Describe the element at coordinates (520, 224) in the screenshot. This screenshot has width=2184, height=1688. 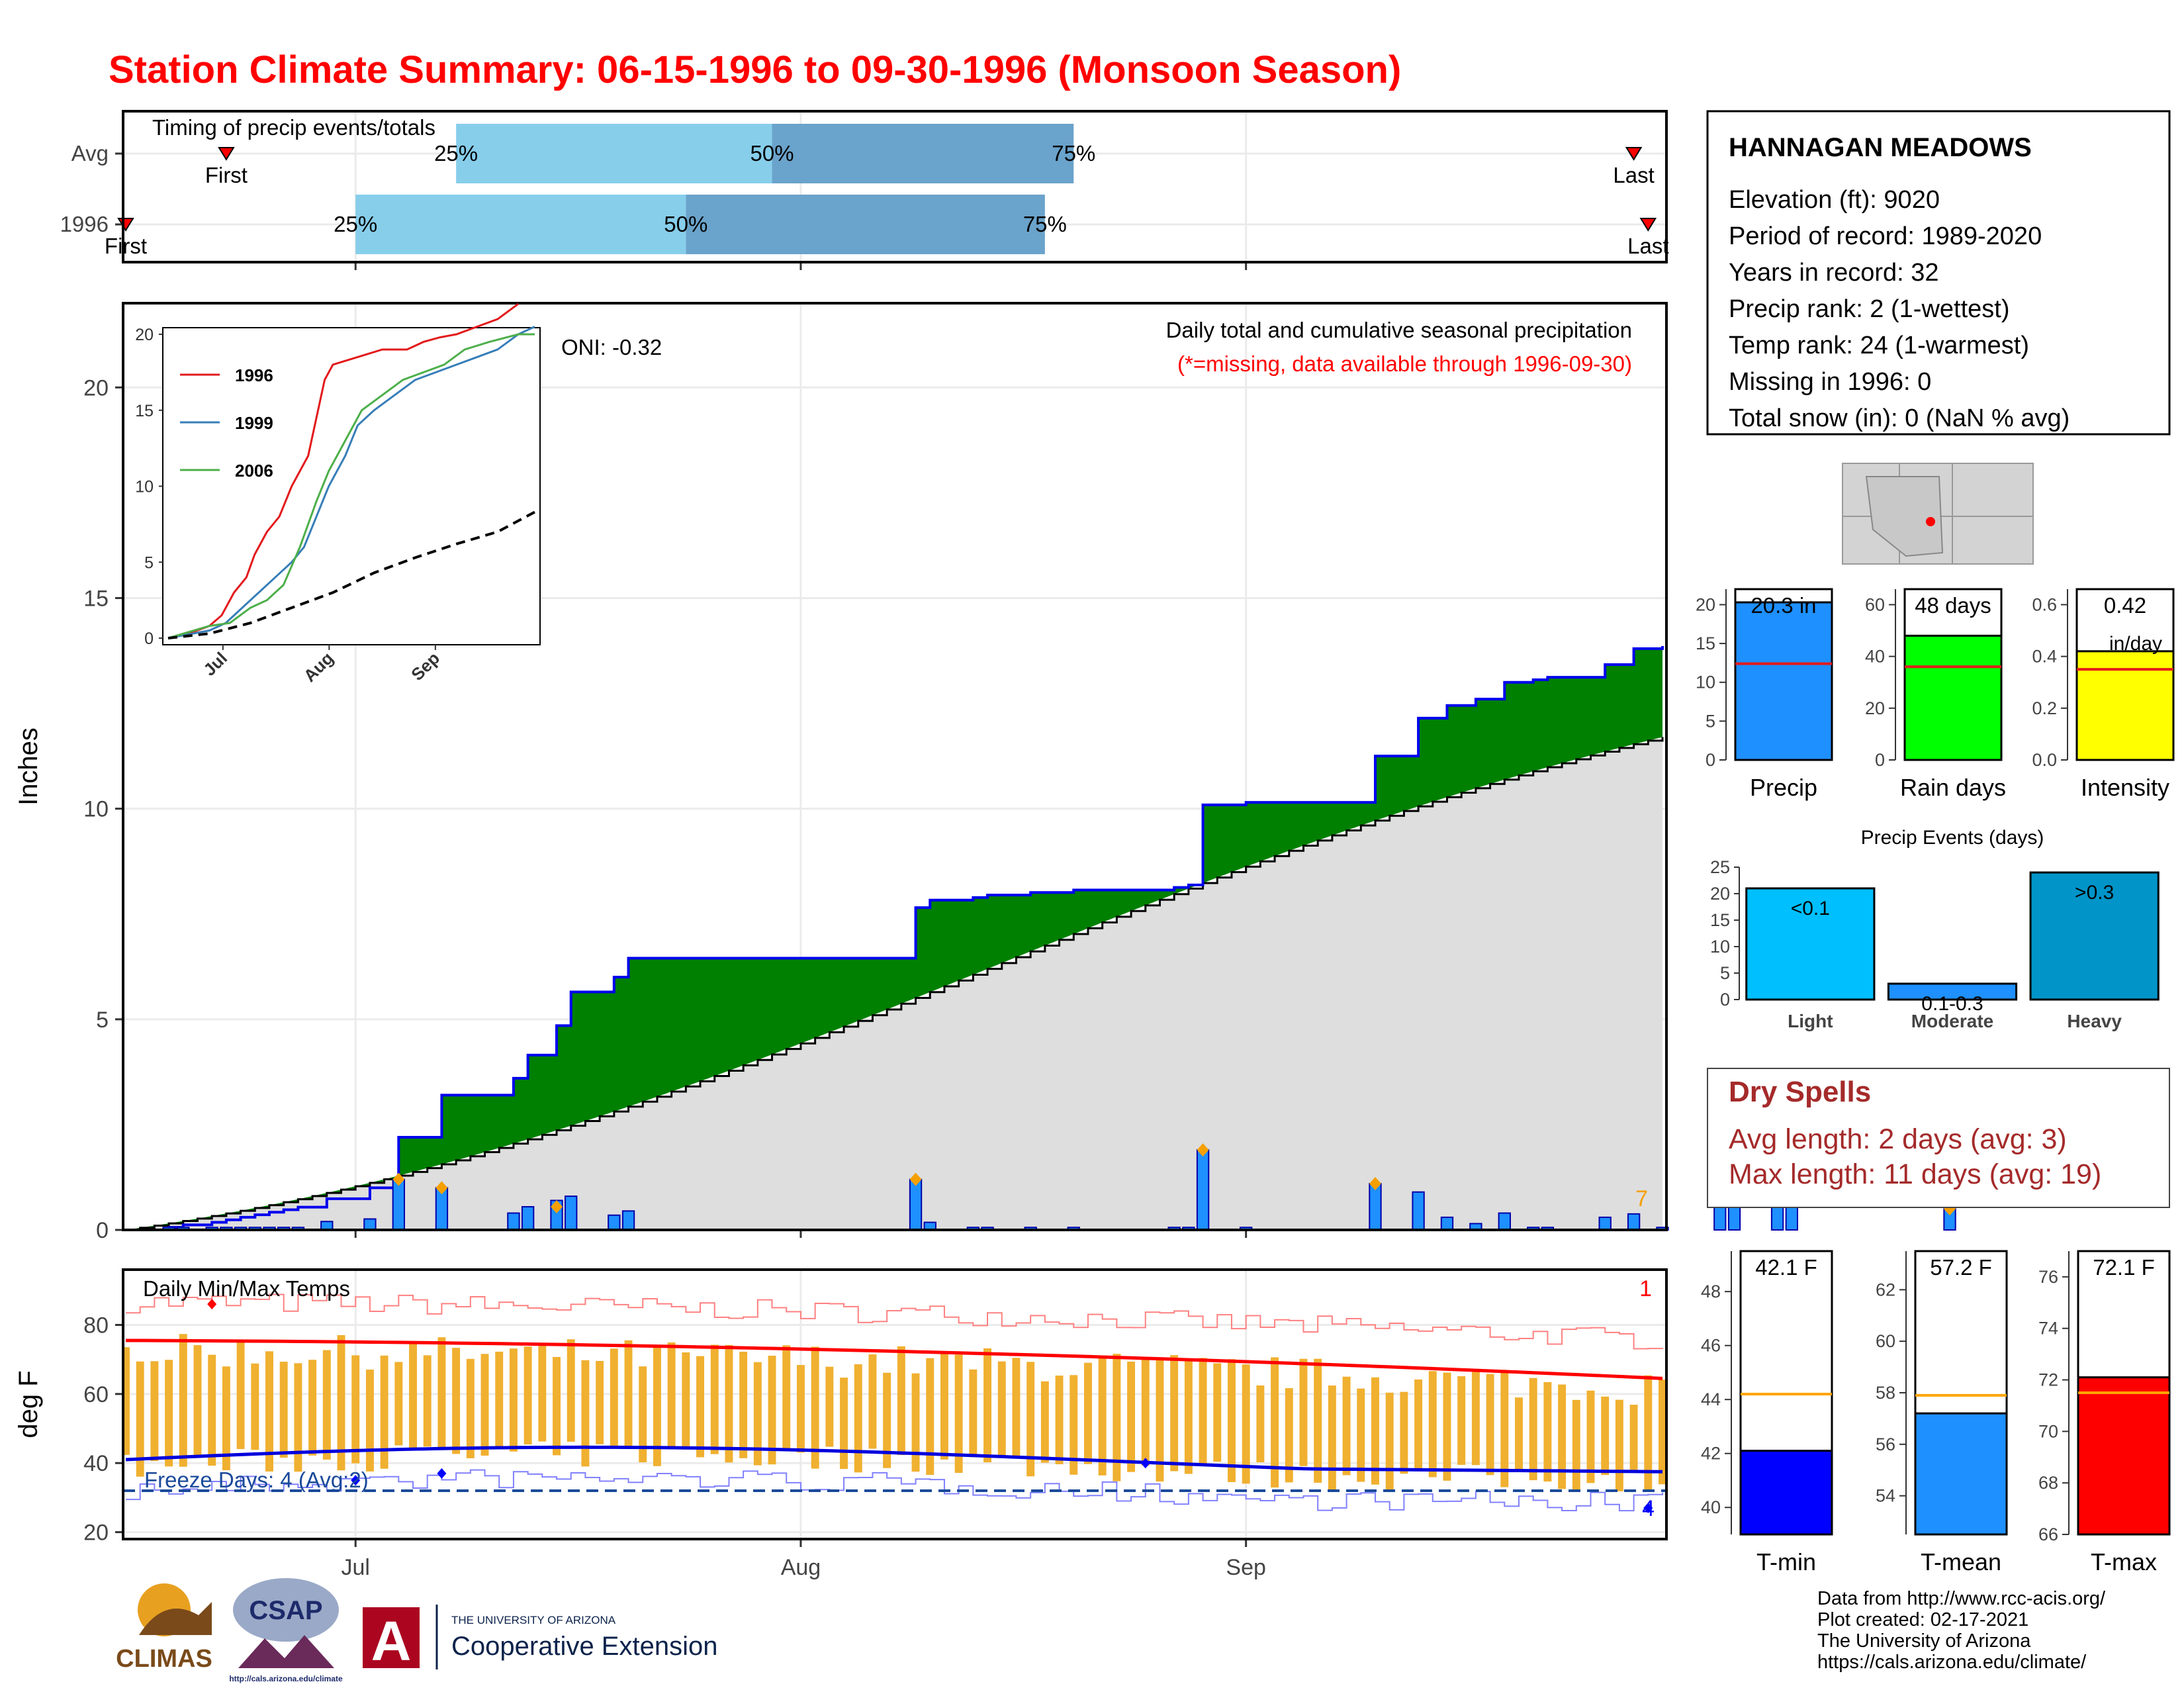
I see `timing-bar-low` at that location.